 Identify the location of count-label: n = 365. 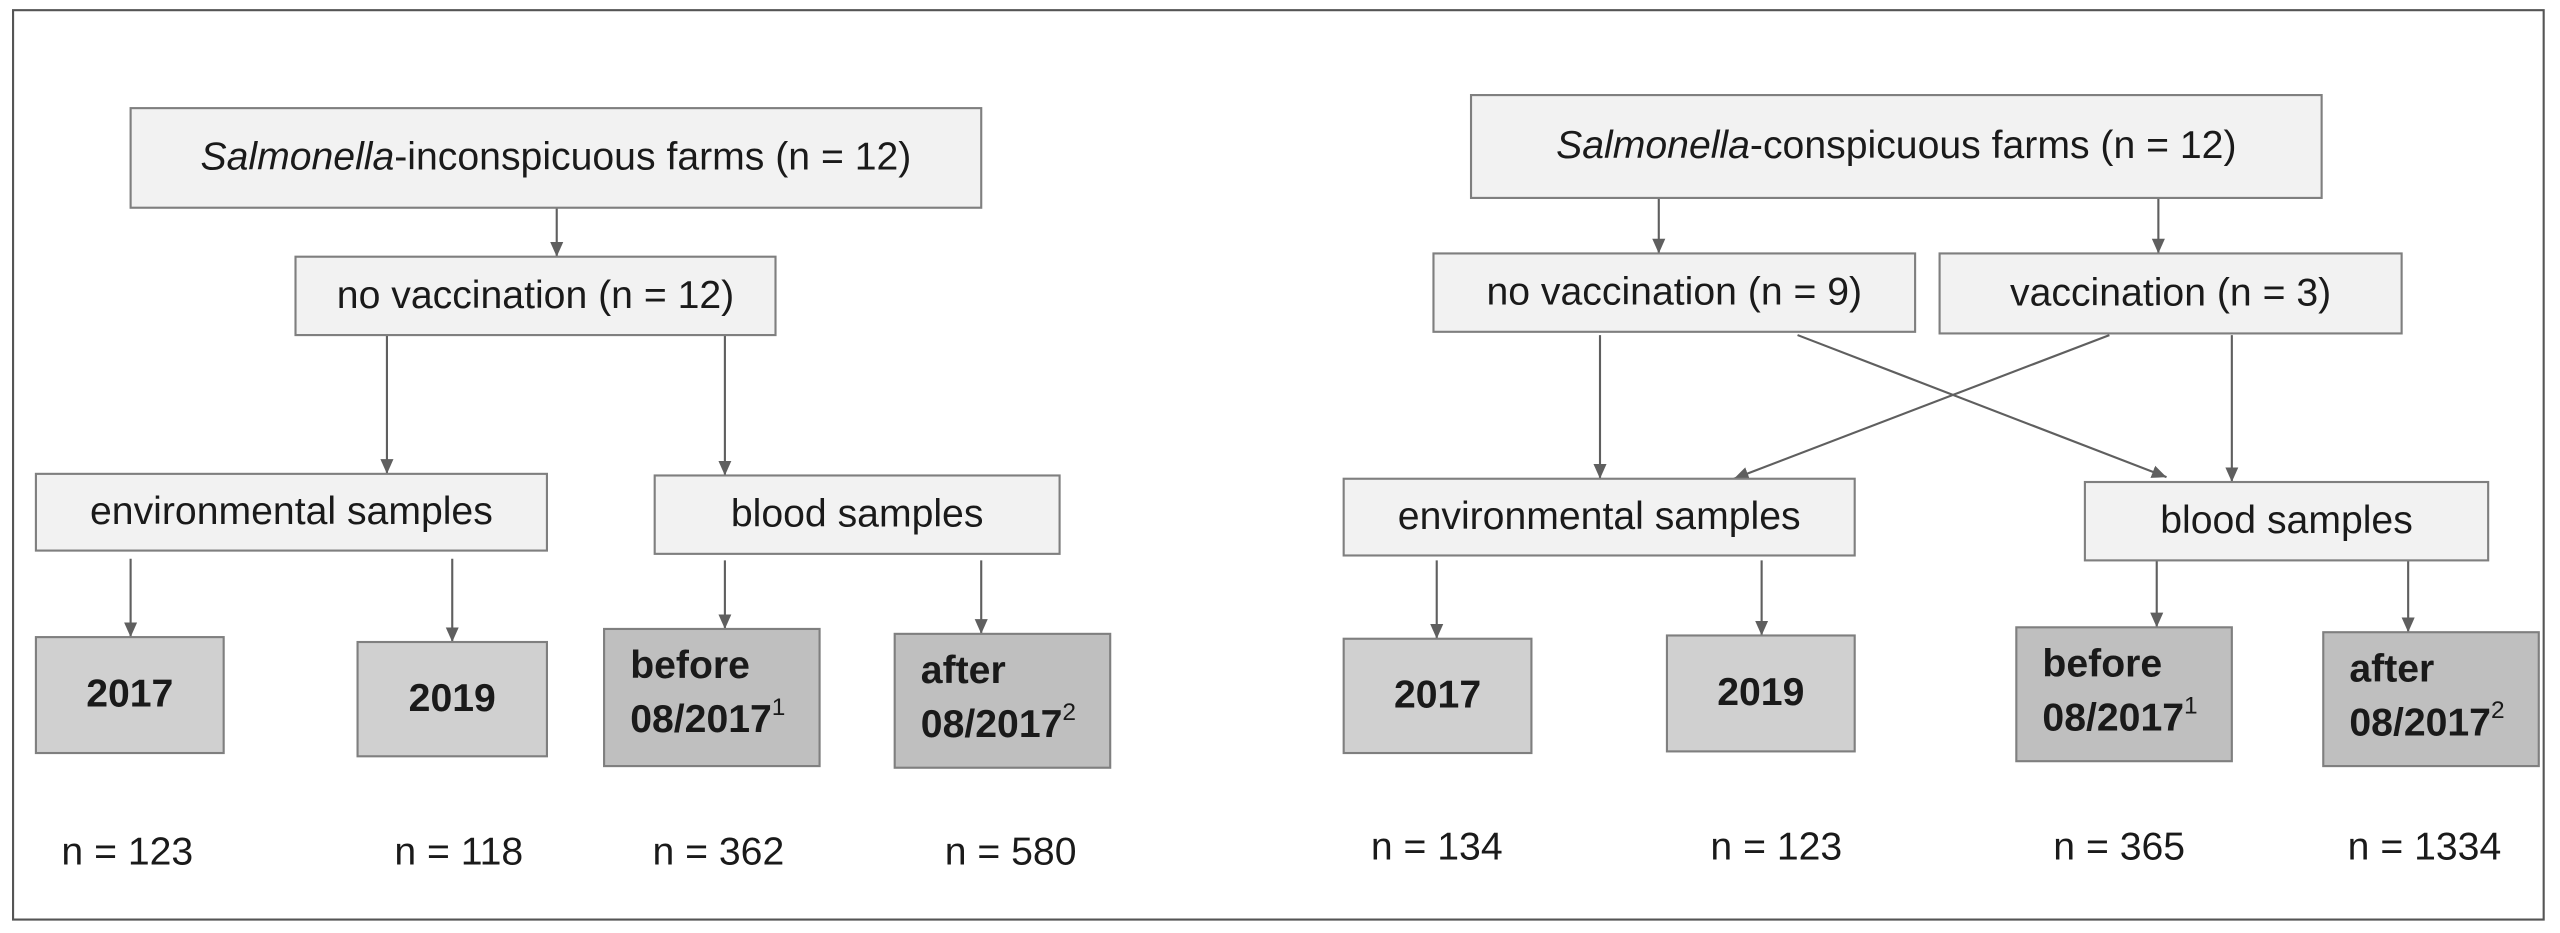
(2119, 847).